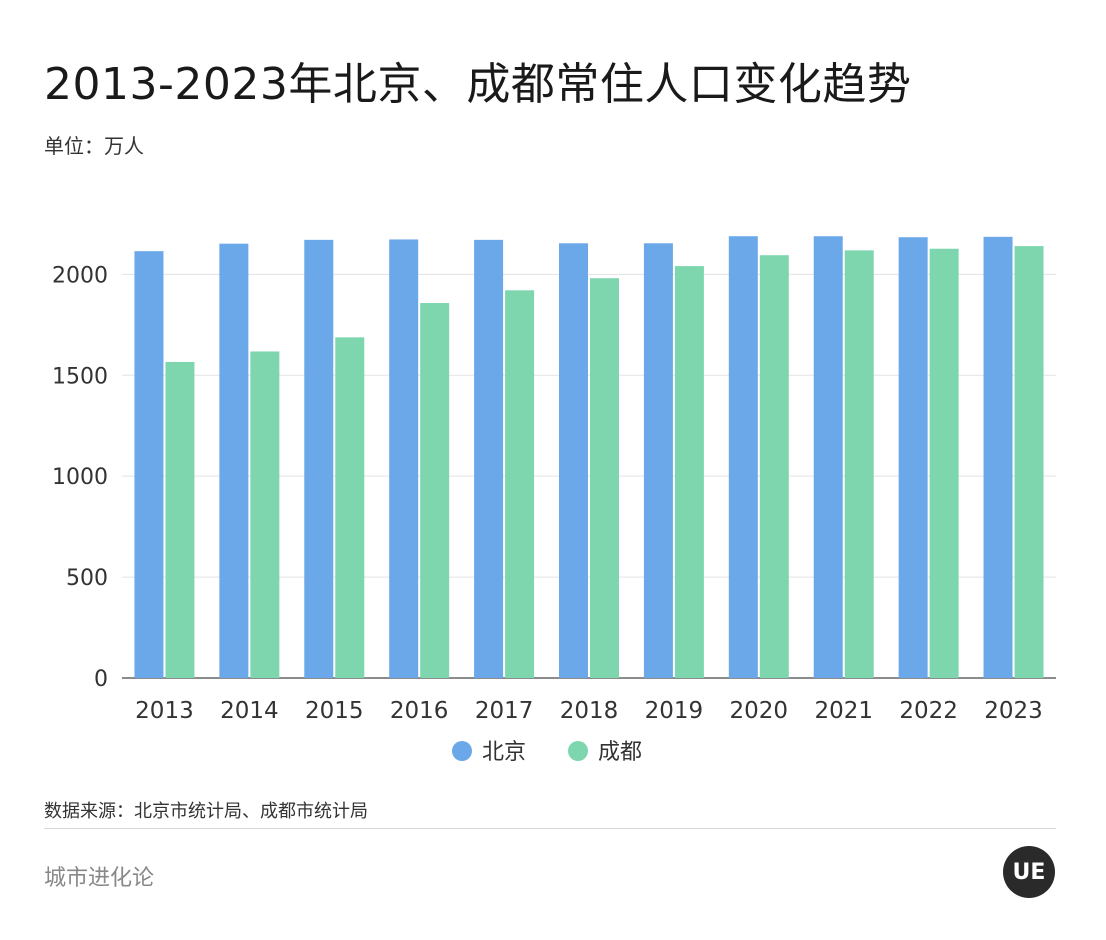  What do you see at coordinates (180, 519) in the screenshot?
I see `bar-chengdu-2013` at bounding box center [180, 519].